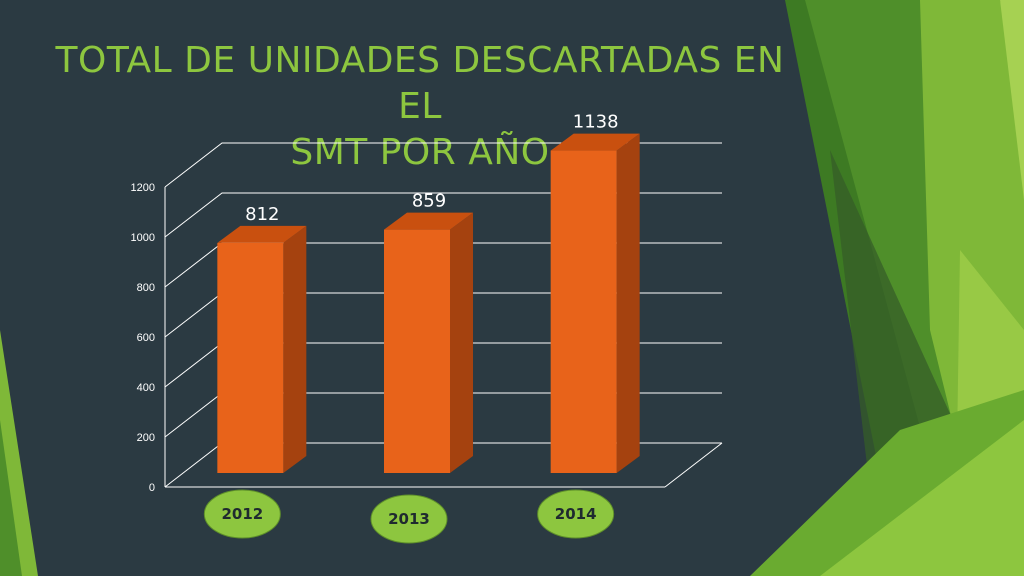 This screenshot has width=1024, height=576. I want to click on y-tick-label: 600, so click(146, 338).